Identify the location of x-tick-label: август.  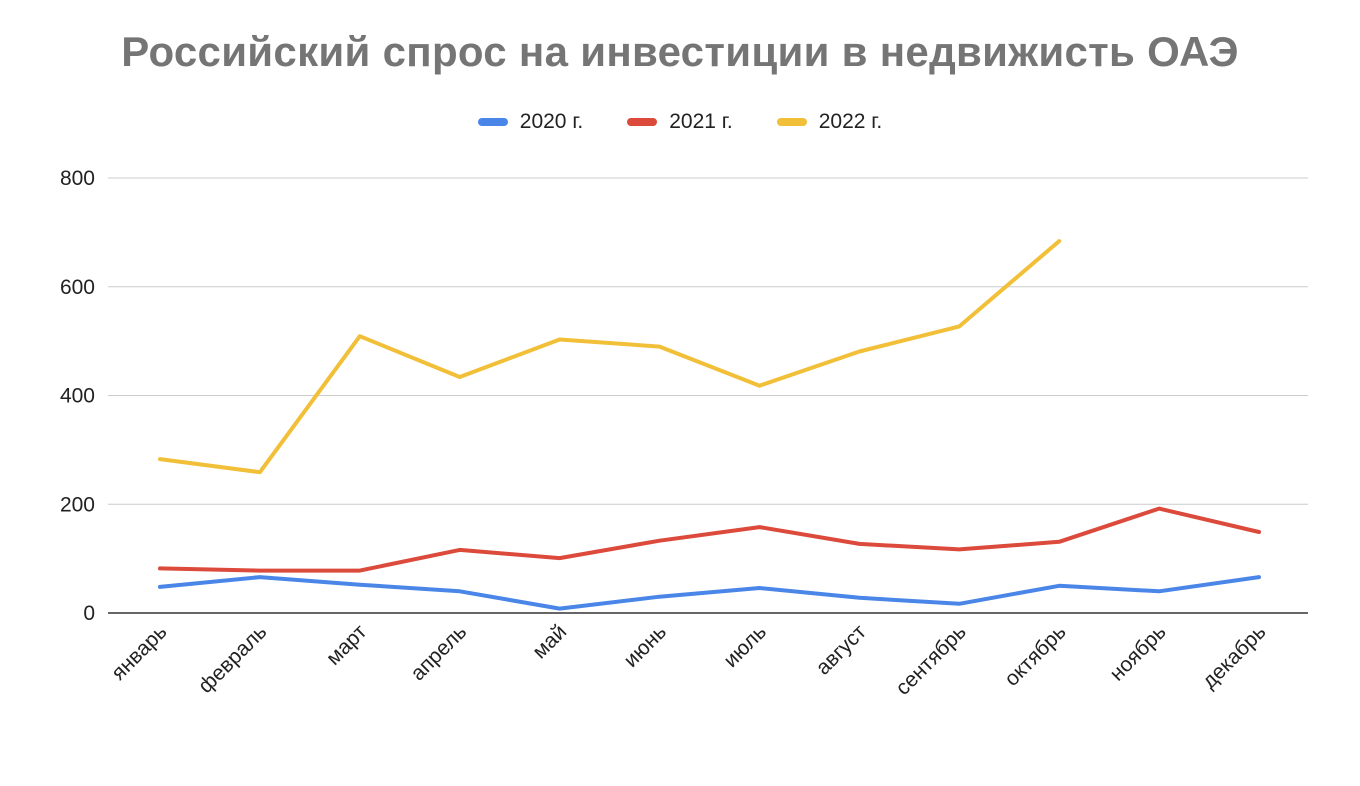
(842, 650).